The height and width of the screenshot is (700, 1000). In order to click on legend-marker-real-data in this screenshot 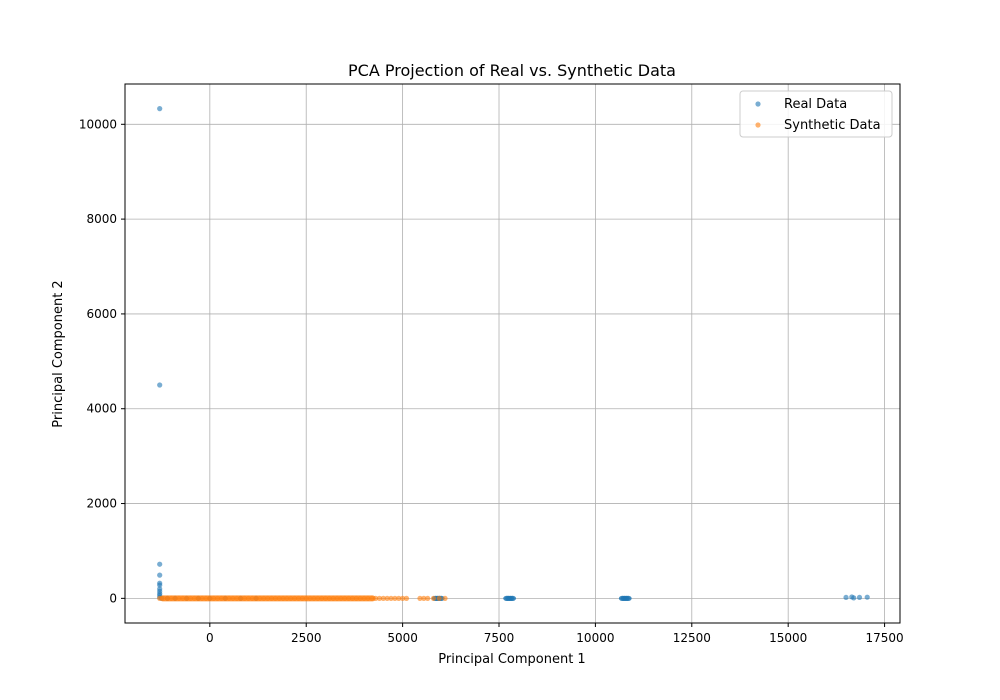, I will do `click(758, 104)`.